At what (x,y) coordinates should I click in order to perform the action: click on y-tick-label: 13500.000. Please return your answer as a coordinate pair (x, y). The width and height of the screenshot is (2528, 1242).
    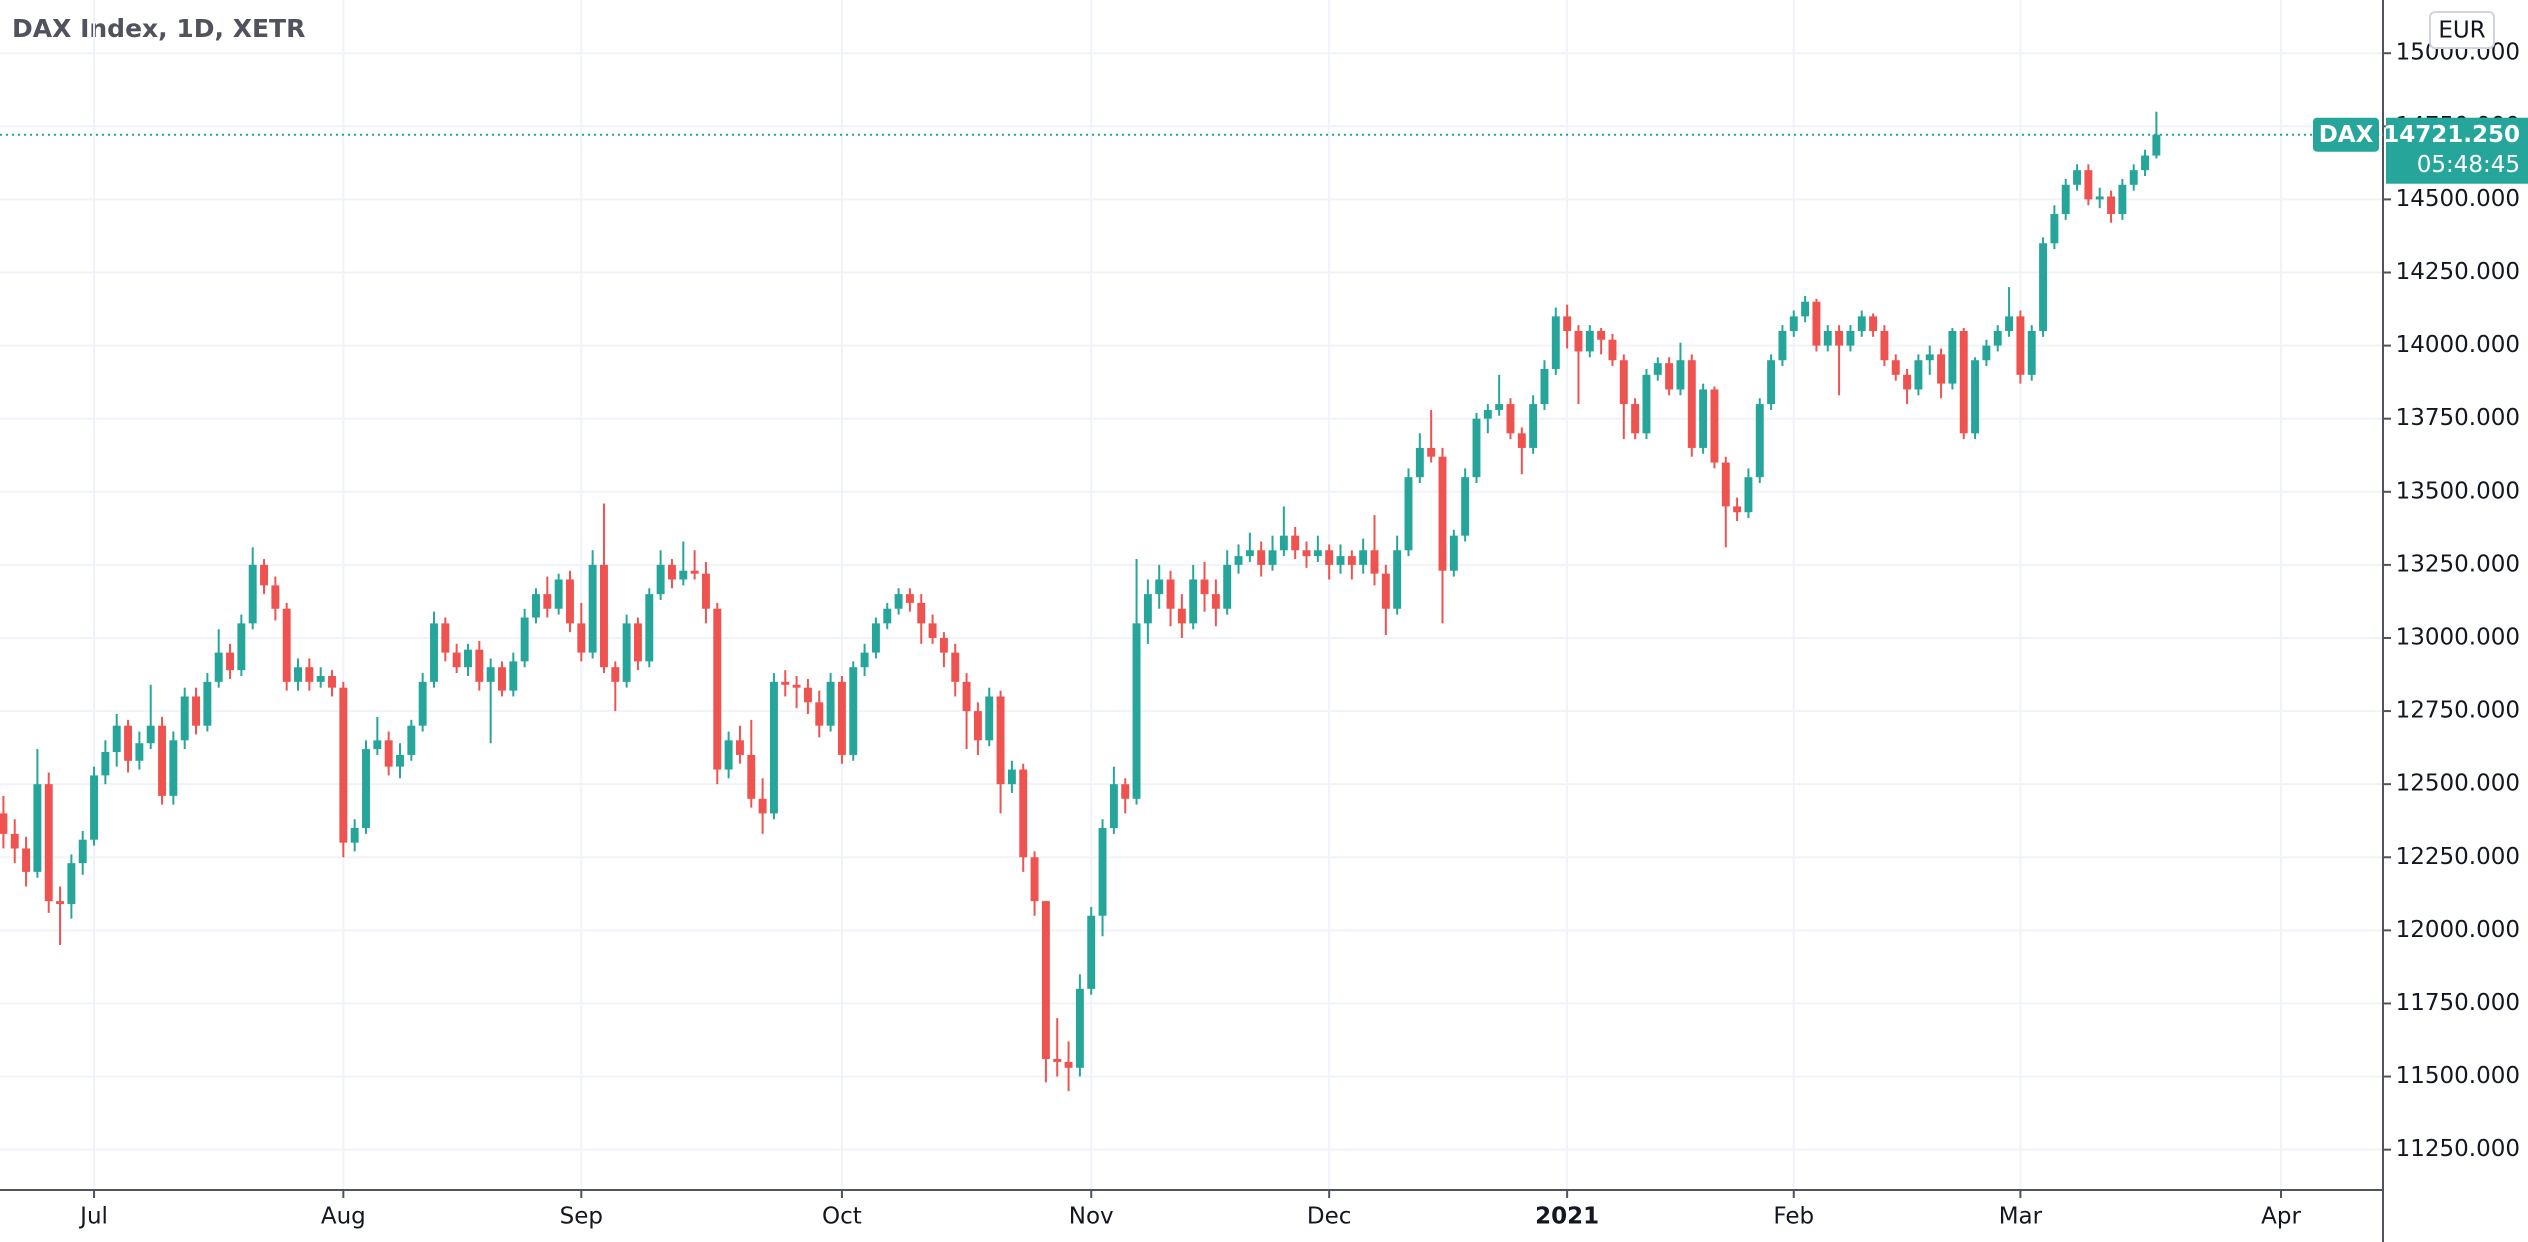
    Looking at the image, I should click on (2458, 491).